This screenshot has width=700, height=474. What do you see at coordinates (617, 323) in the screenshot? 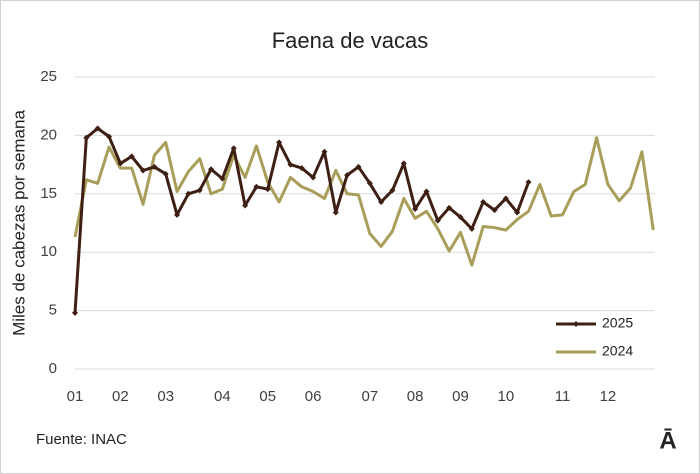
I see `legend-label: 2025` at bounding box center [617, 323].